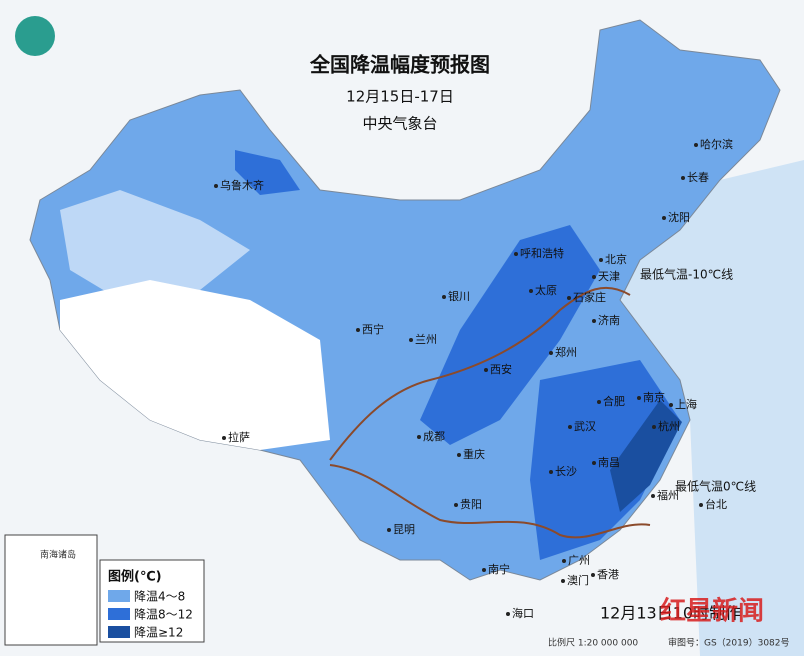 The width and height of the screenshot is (804, 656). What do you see at coordinates (399, 65) in the screenshot?
I see `title: 全国降温幅度预报图` at bounding box center [399, 65].